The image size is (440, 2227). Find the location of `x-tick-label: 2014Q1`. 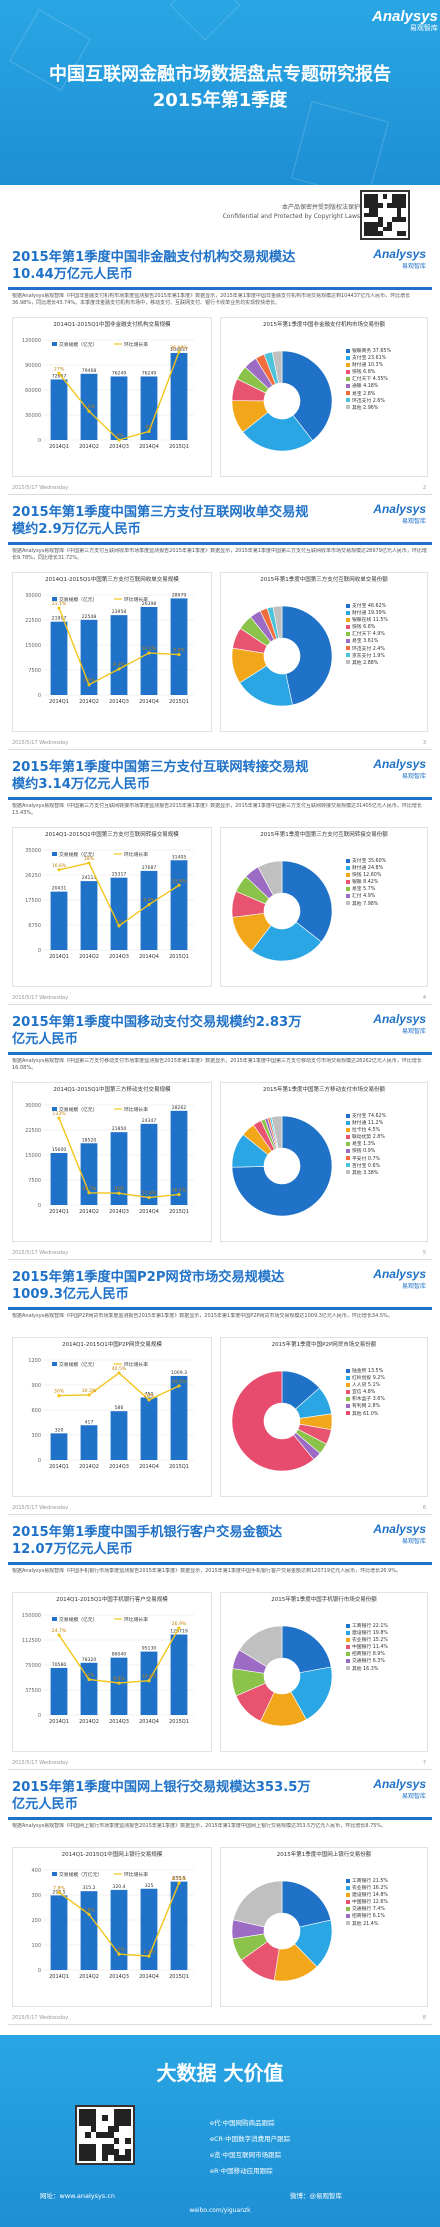

x-tick-label: 2014Q1 is located at coordinates (59, 702).